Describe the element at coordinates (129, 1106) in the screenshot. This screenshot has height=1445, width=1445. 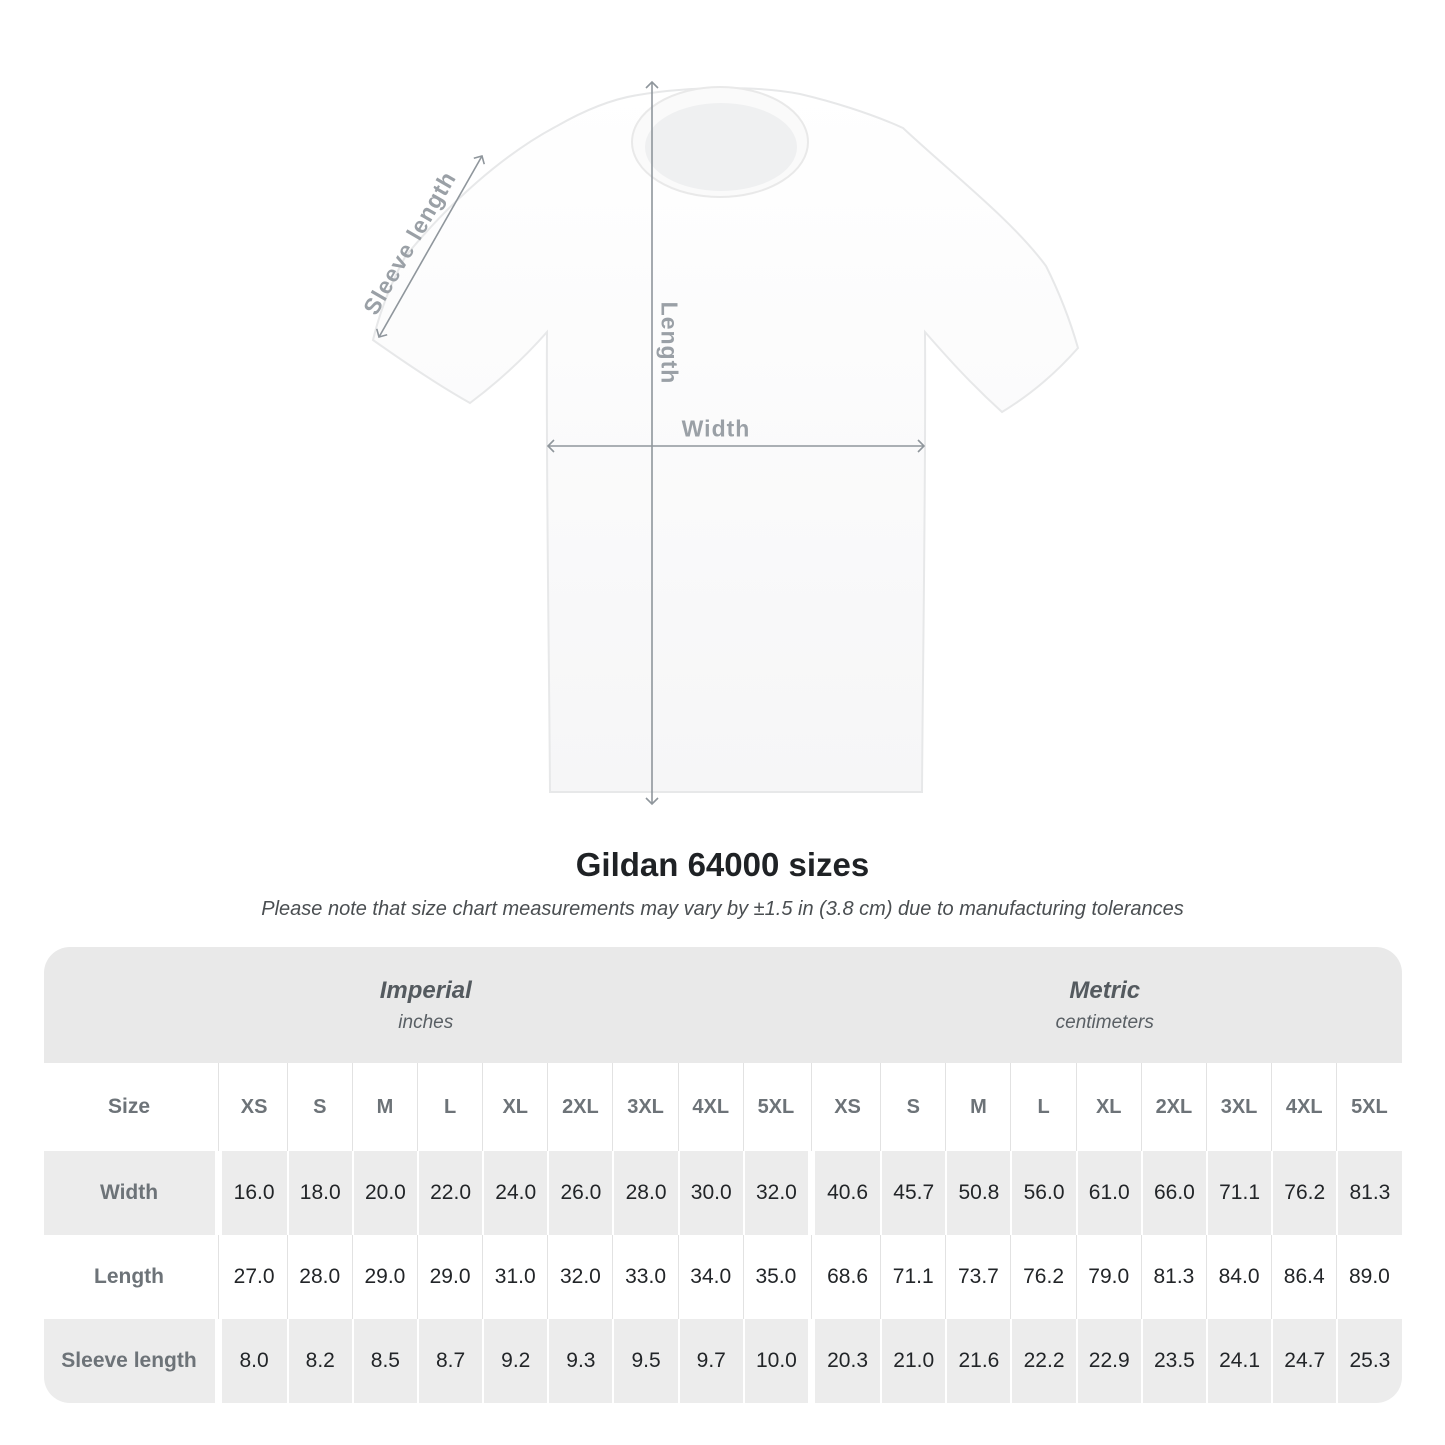
I see `size-column-header: Size` at that location.